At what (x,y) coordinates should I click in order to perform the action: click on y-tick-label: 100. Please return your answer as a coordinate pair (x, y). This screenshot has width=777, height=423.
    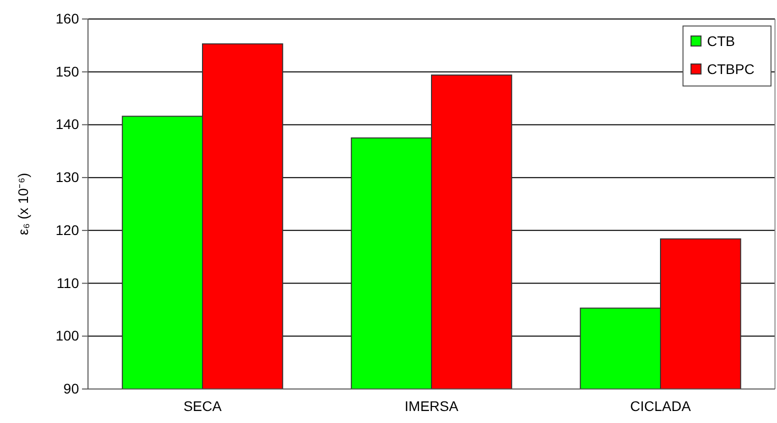
    Looking at the image, I should click on (68, 336).